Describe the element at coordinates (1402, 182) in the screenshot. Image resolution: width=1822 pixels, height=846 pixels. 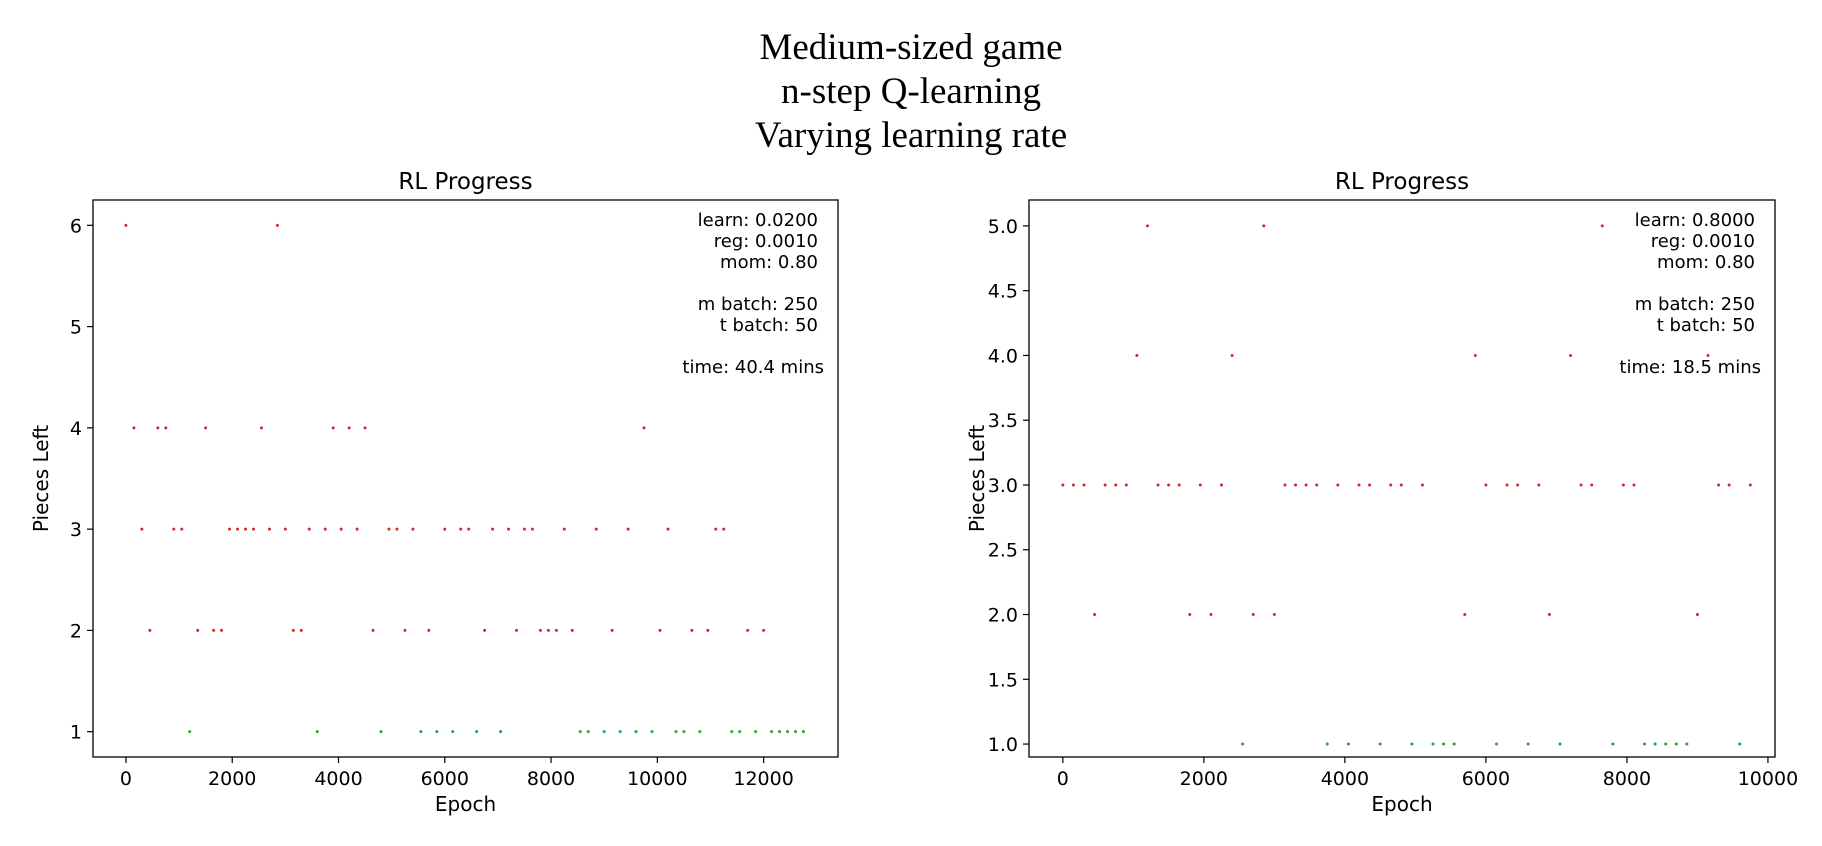
I see `chart-title: RL Progress` at that location.